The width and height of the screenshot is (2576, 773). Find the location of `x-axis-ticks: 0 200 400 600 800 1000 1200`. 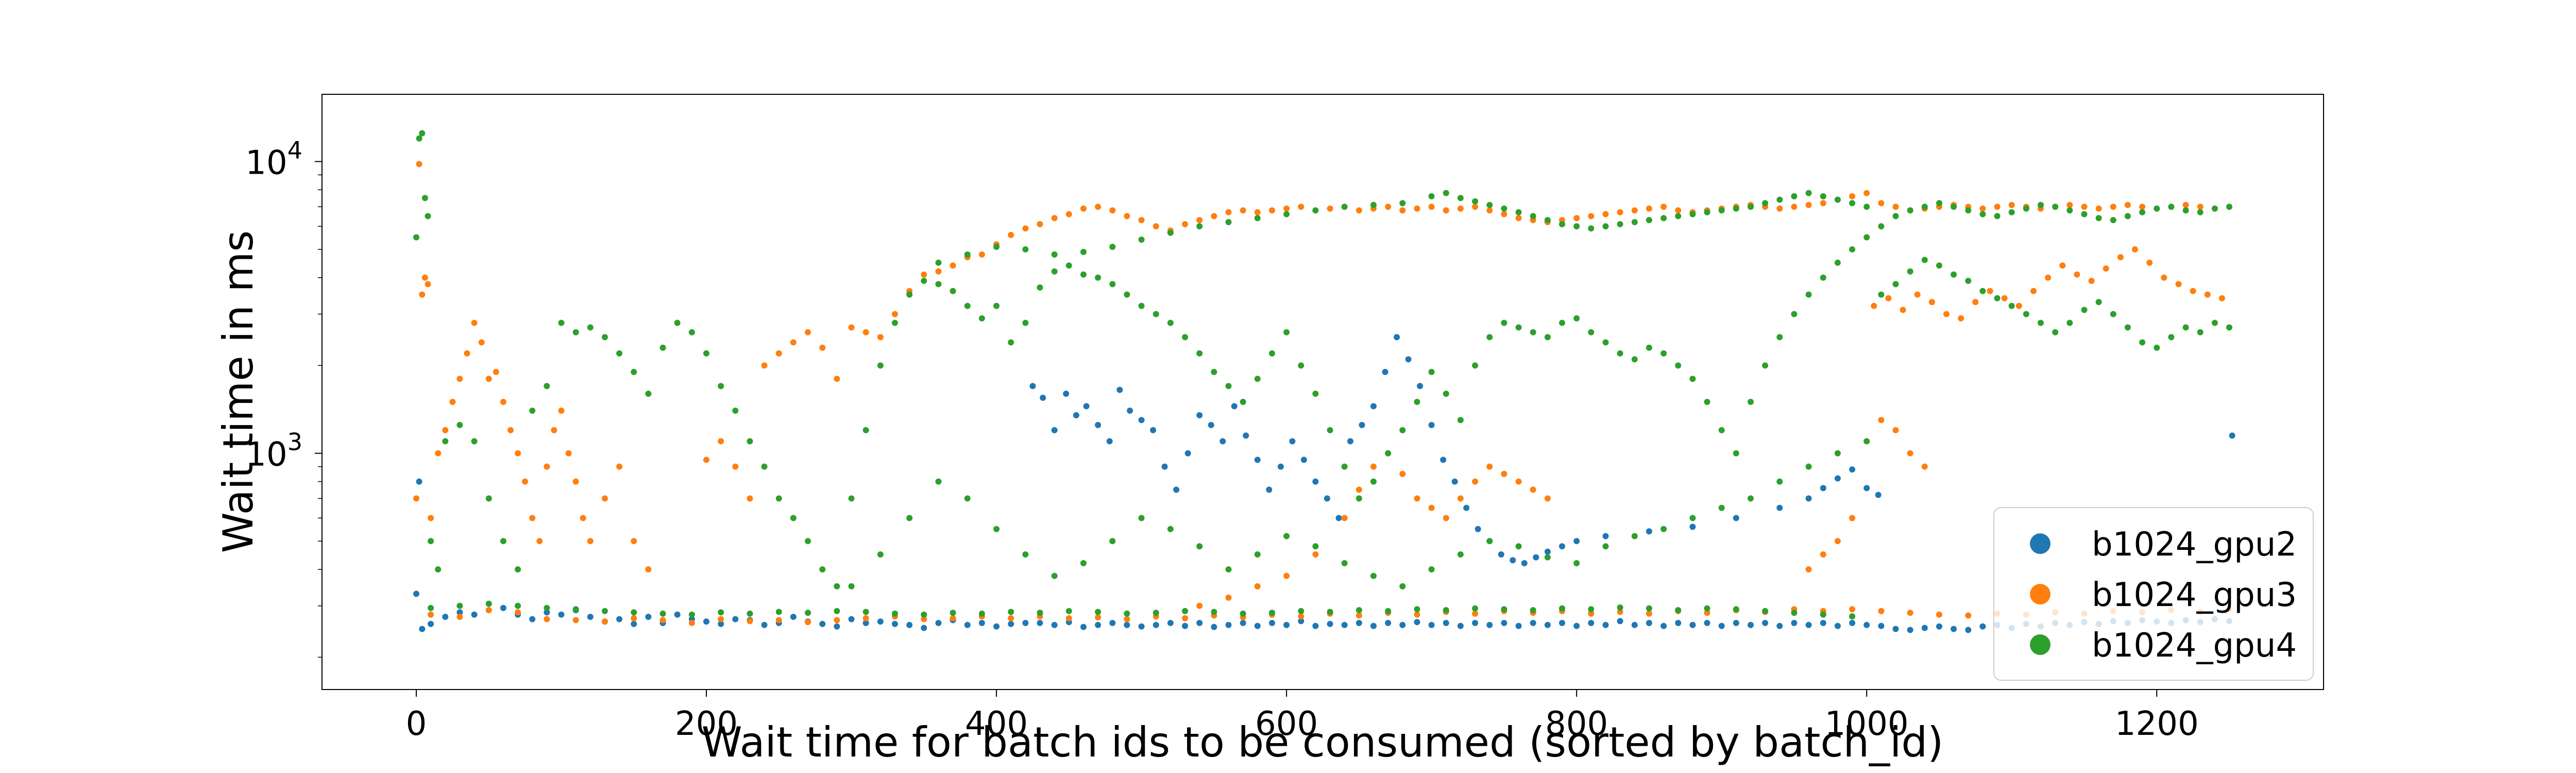

x-axis-ticks: 0 200 400 600 800 1000 1200 is located at coordinates (1302, 716).